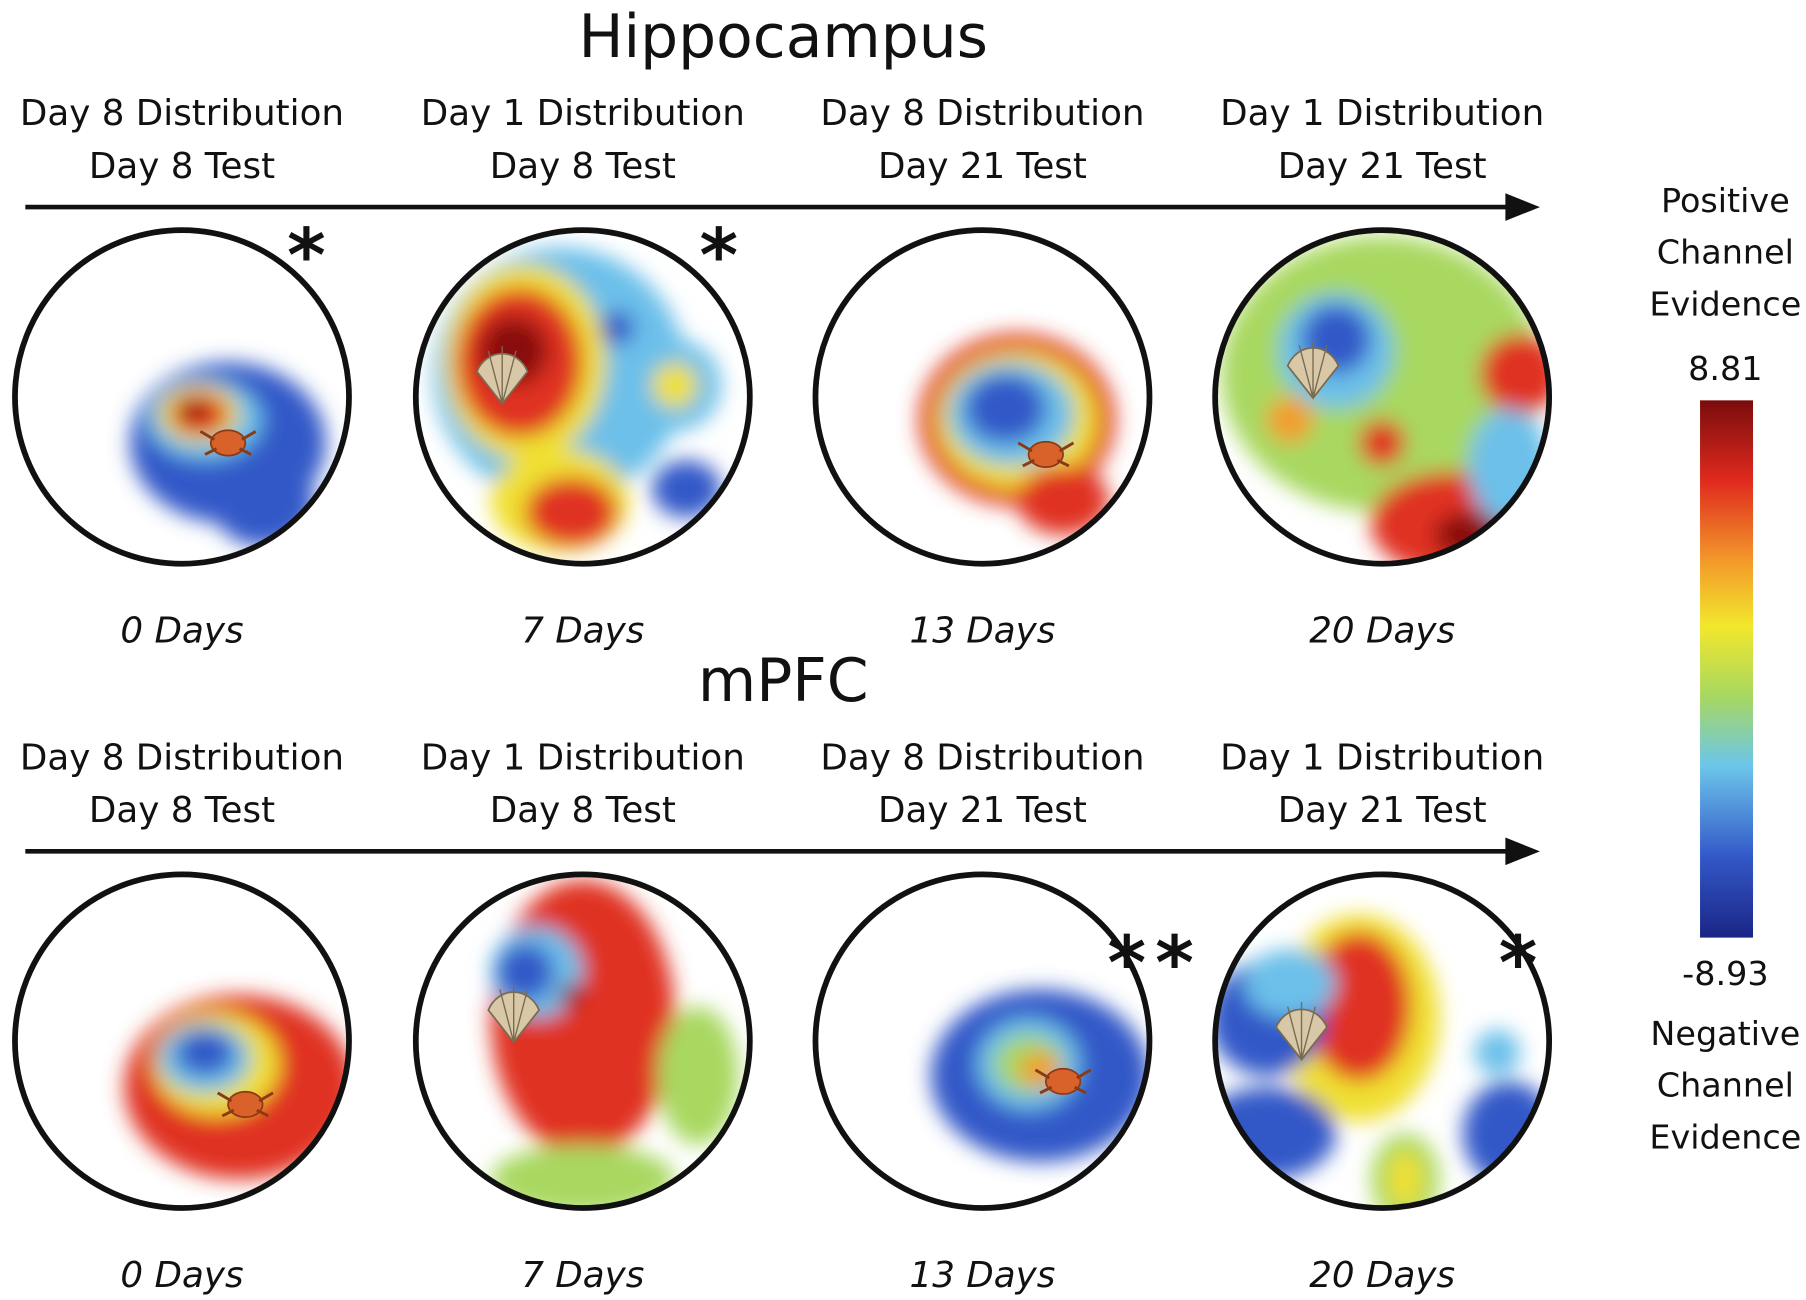 The height and width of the screenshot is (1300, 1806). I want to click on section-title: mPFC, so click(783, 681).